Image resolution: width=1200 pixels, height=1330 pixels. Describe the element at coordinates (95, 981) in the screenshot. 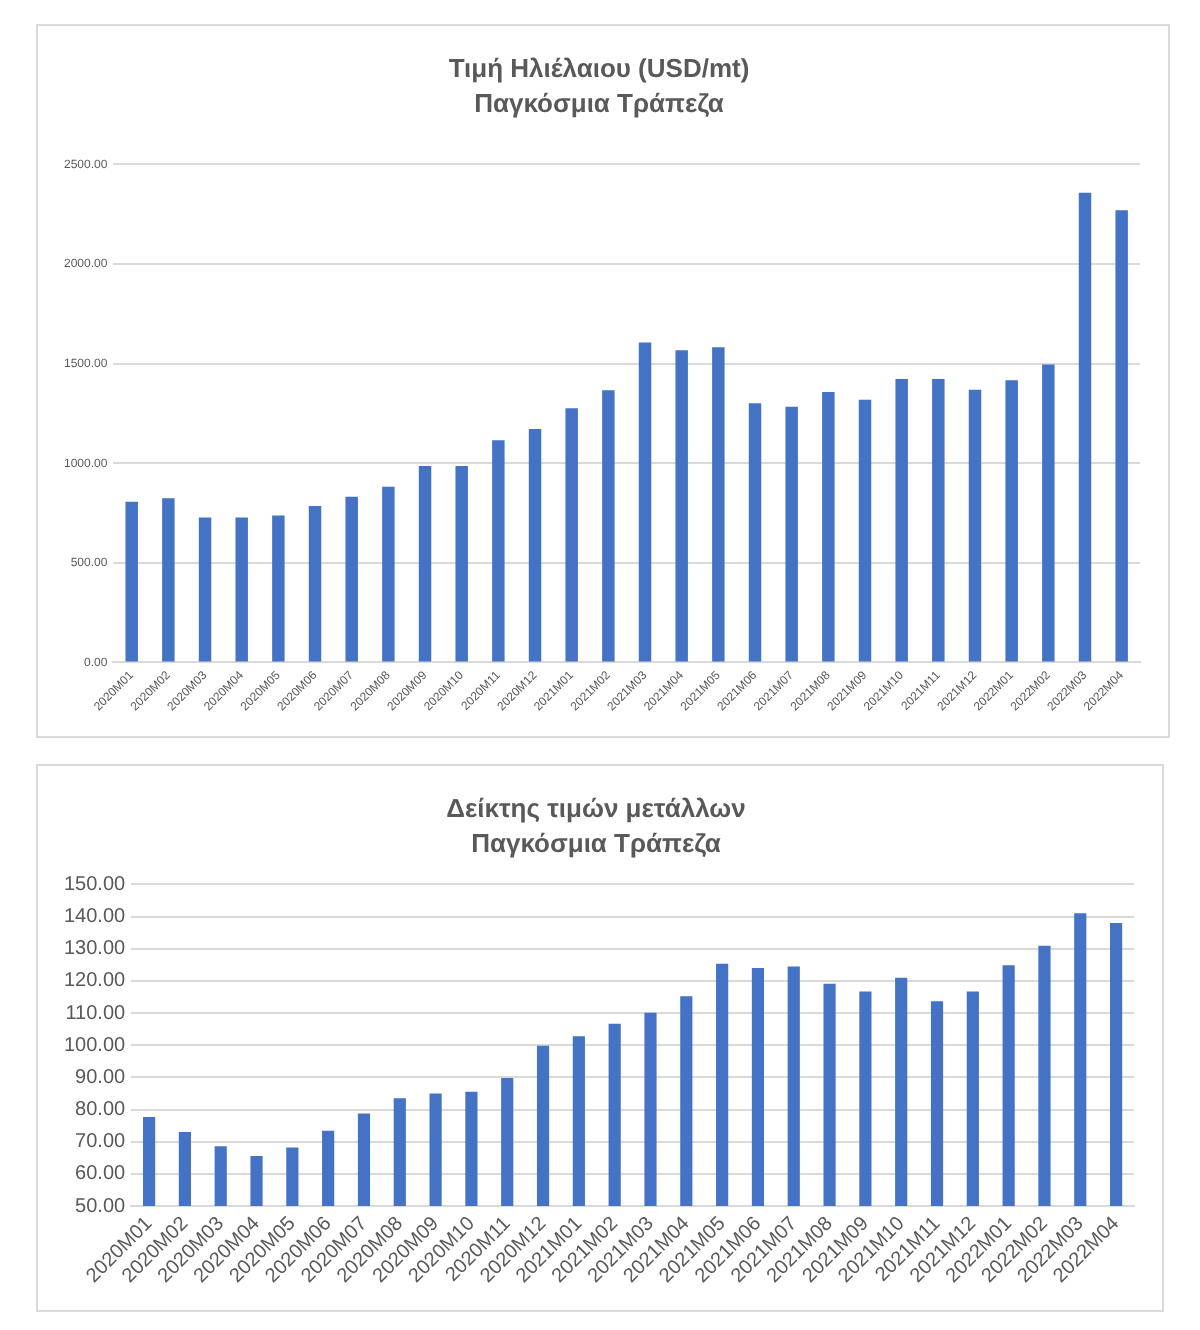

I see `y-tick-label: 120.00` at that location.